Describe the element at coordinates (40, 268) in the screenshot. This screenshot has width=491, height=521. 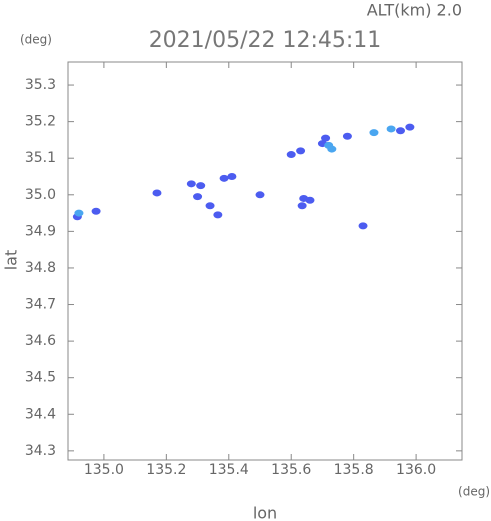
I see `y-tick-label: 34.8` at that location.